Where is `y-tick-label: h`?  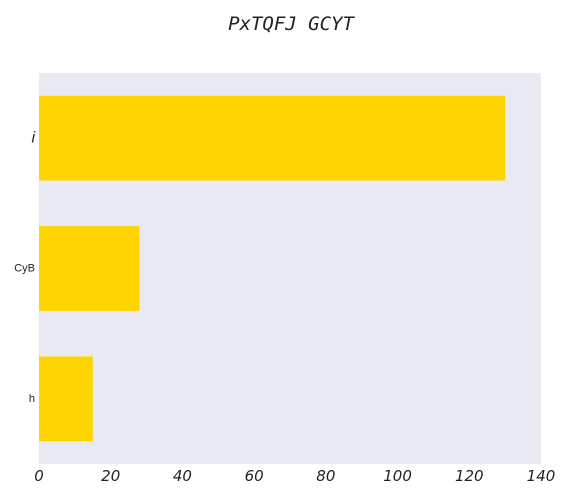
y-tick-label: h is located at coordinates (32, 399).